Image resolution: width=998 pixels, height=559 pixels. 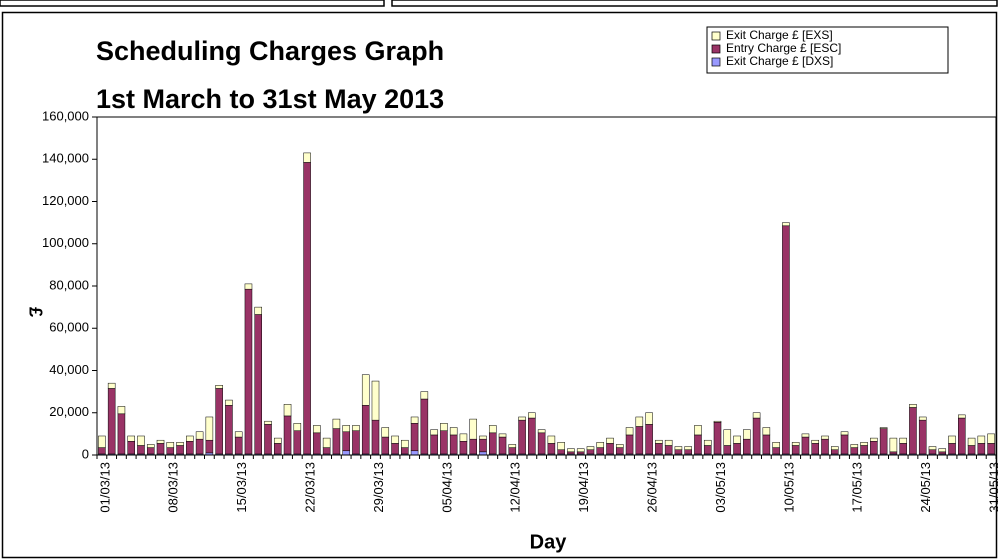 What do you see at coordinates (446, 487) in the screenshot?
I see `x-tick-label: 05/04/13` at bounding box center [446, 487].